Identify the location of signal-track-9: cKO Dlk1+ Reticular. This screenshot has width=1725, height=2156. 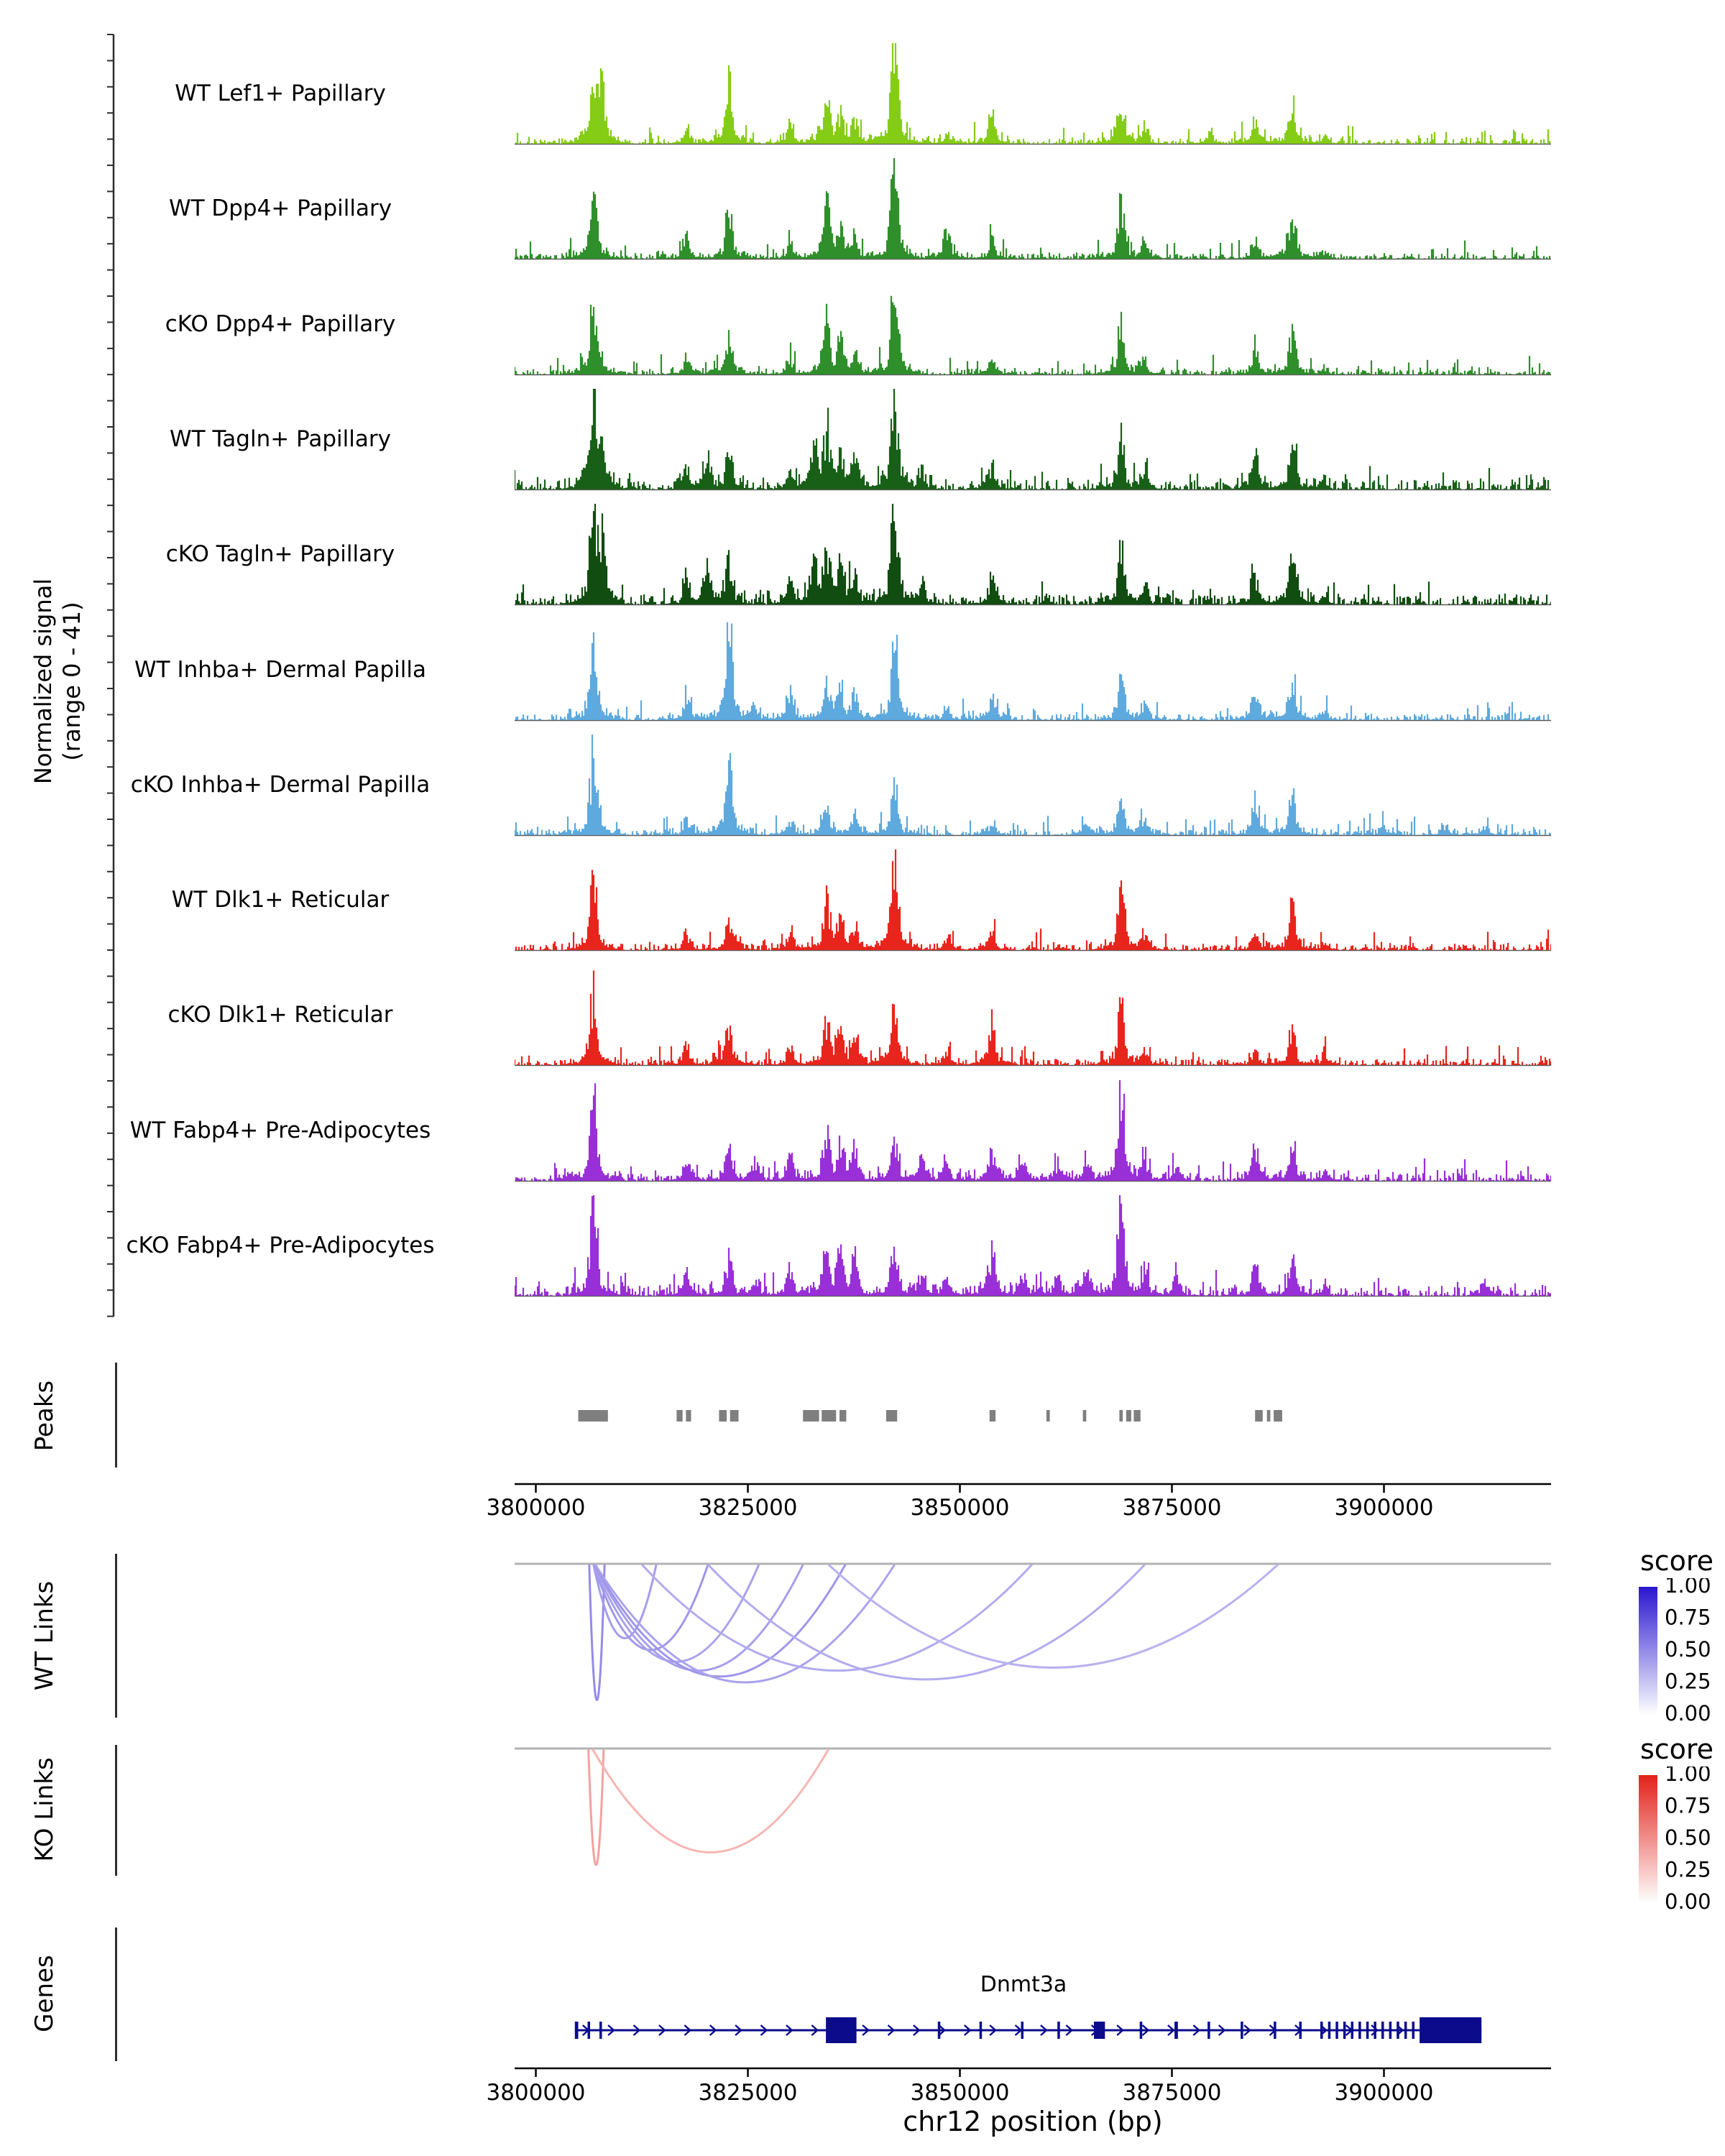
(862, 1014).